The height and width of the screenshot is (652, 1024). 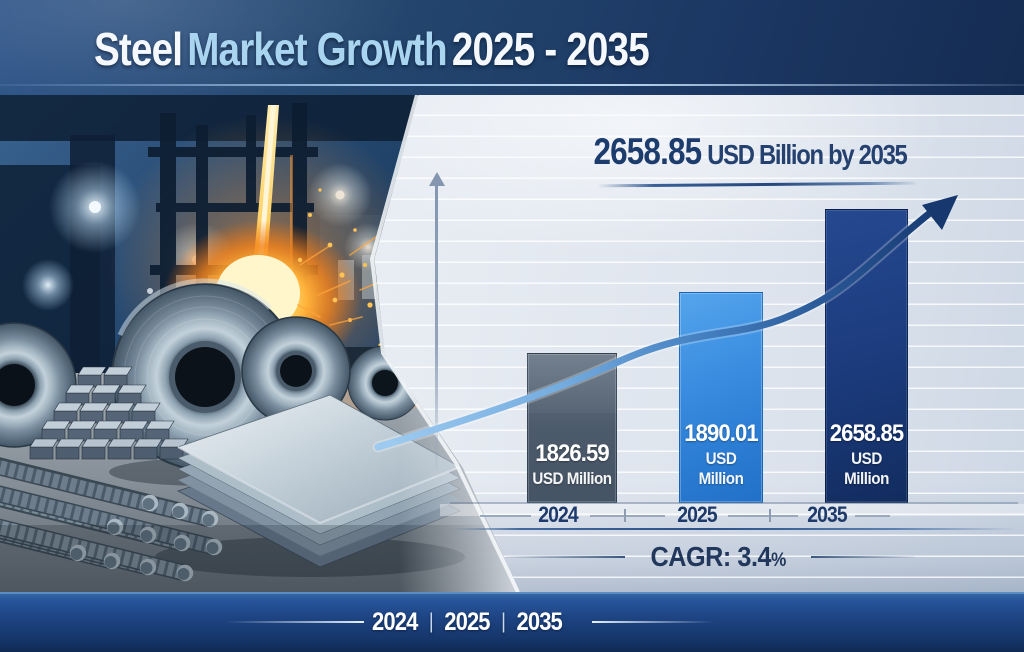 I want to click on footer-band: 2024 | 2025 | 2035, so click(x=512, y=622).